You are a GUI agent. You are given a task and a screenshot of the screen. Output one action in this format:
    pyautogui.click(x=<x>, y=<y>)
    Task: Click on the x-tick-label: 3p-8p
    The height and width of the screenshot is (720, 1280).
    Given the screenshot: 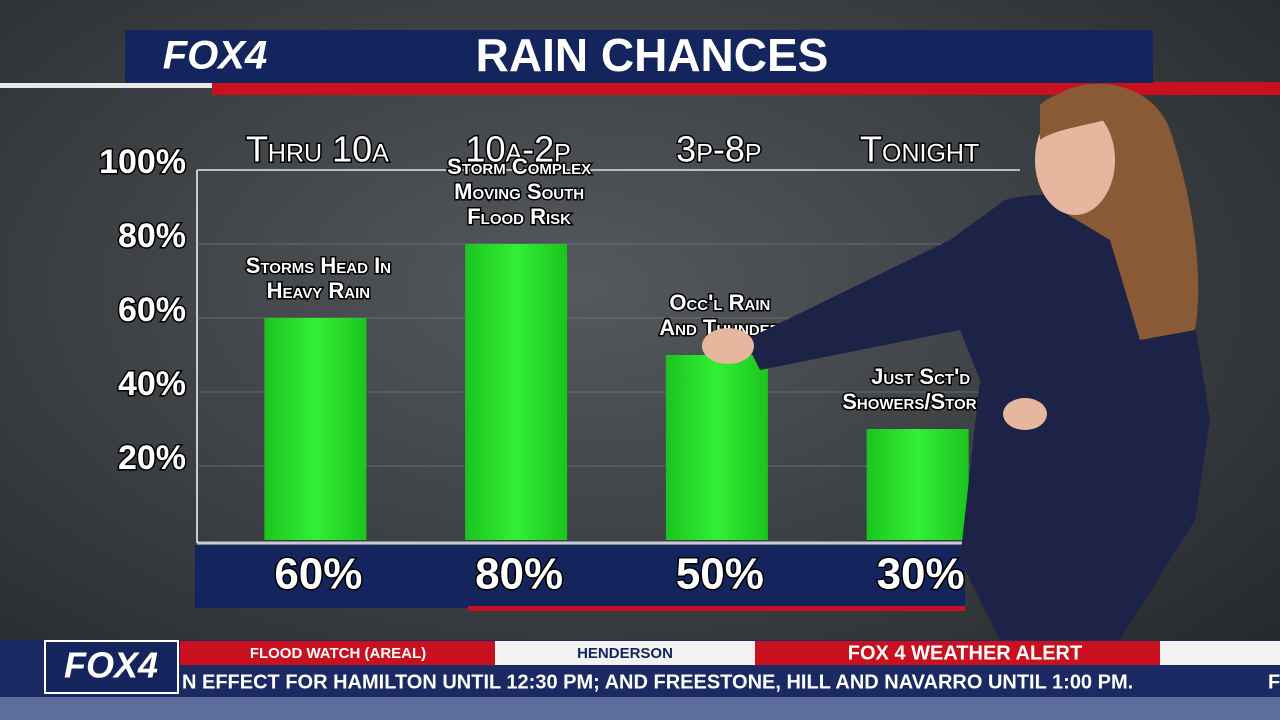 What is the action you would take?
    pyautogui.click(x=718, y=149)
    